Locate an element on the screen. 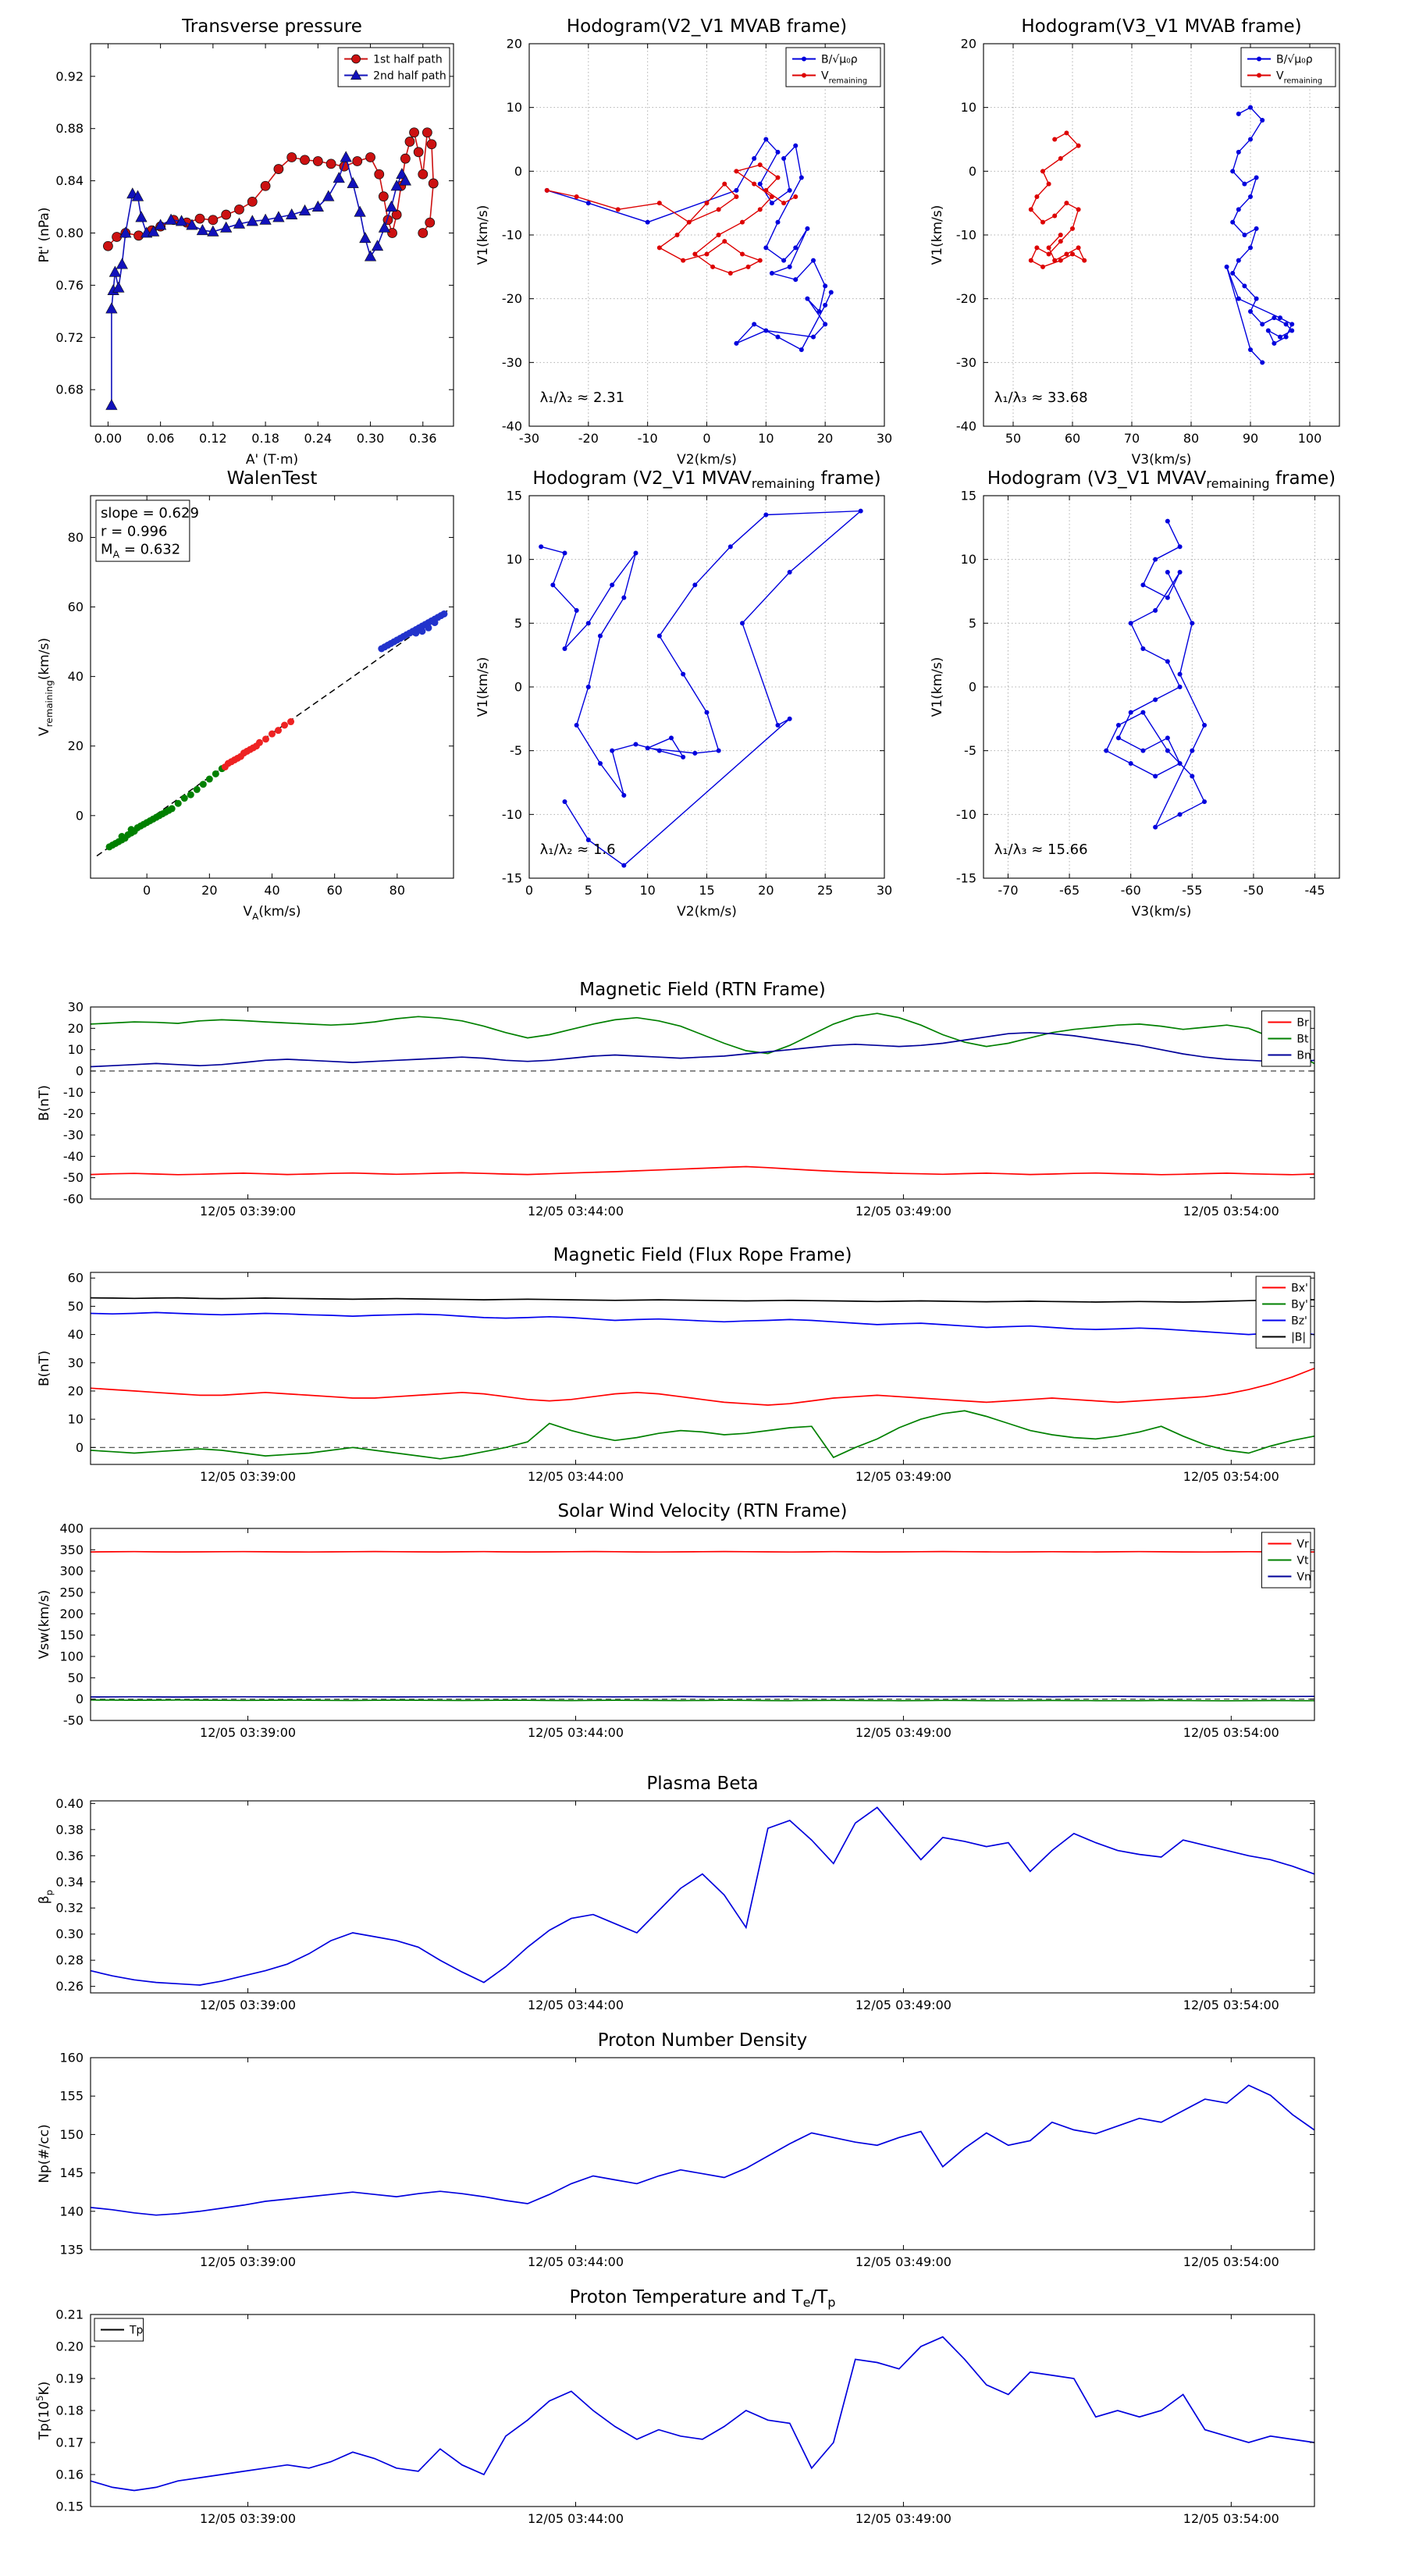  svg-text: 0.19 is located at coordinates (69, 2378).